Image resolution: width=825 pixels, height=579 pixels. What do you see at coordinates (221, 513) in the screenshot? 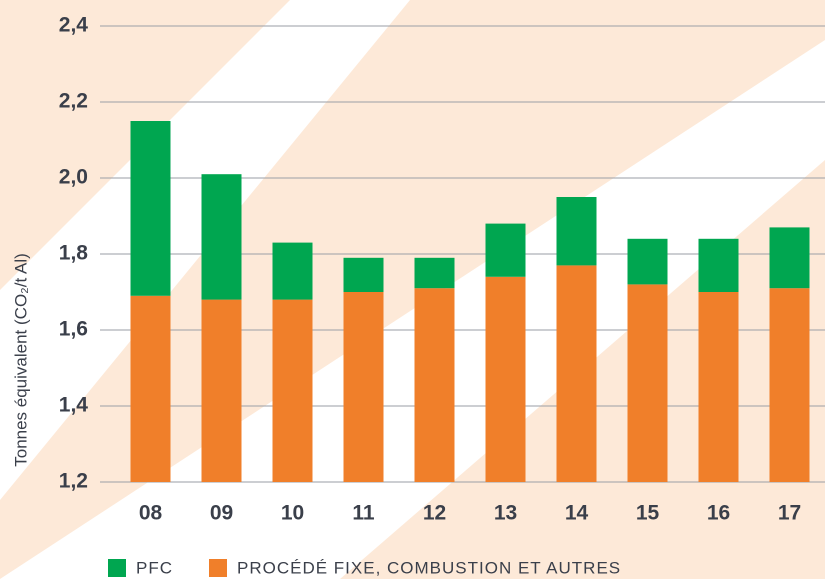
I see `x-tick-label: 09` at bounding box center [221, 513].